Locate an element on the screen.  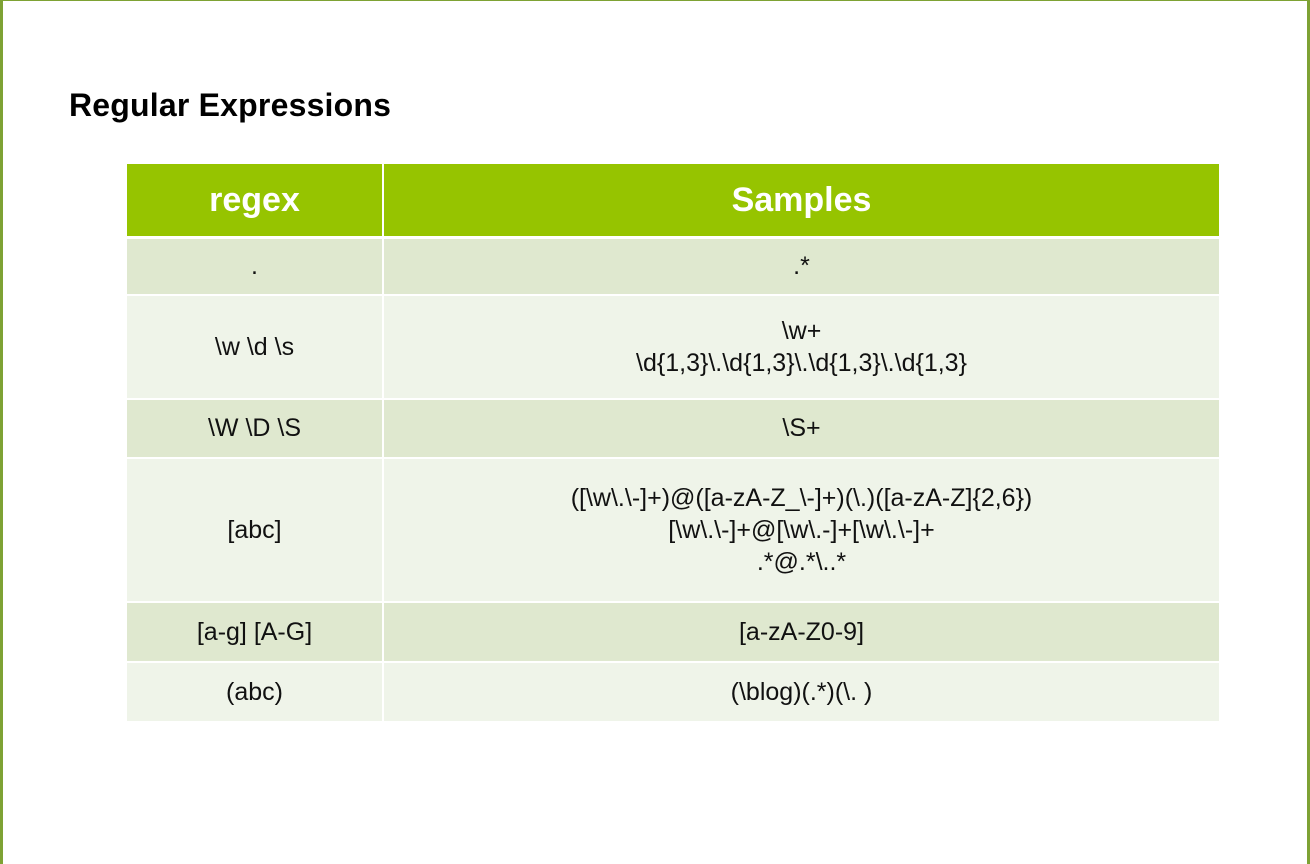
sample-line: \d{1,3}\.\d{1,3}\.\d{1,3}\.\d{1,3} is located at coordinates (801, 362).